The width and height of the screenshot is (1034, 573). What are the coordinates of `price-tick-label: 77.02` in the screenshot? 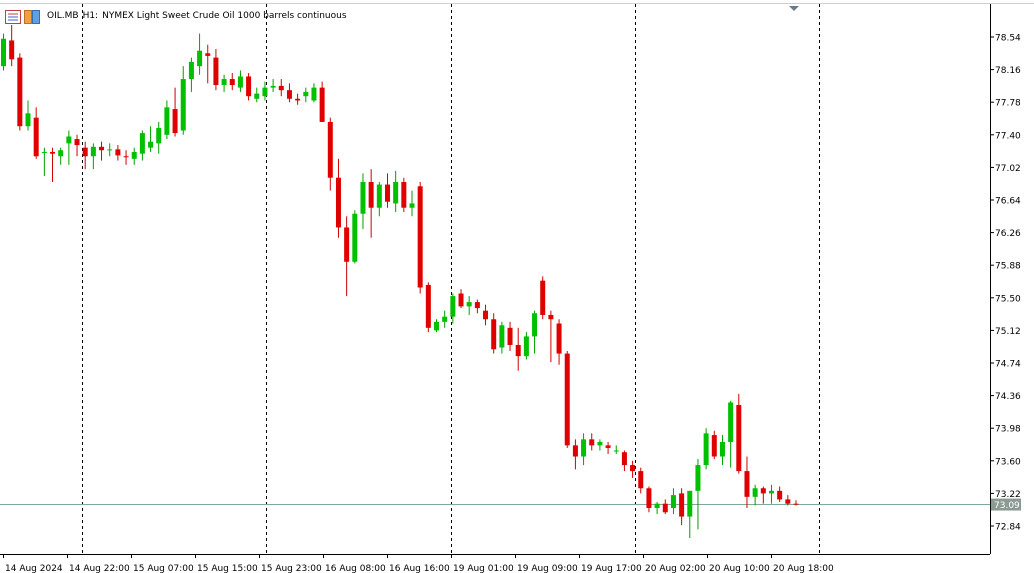 It's located at (1008, 169).